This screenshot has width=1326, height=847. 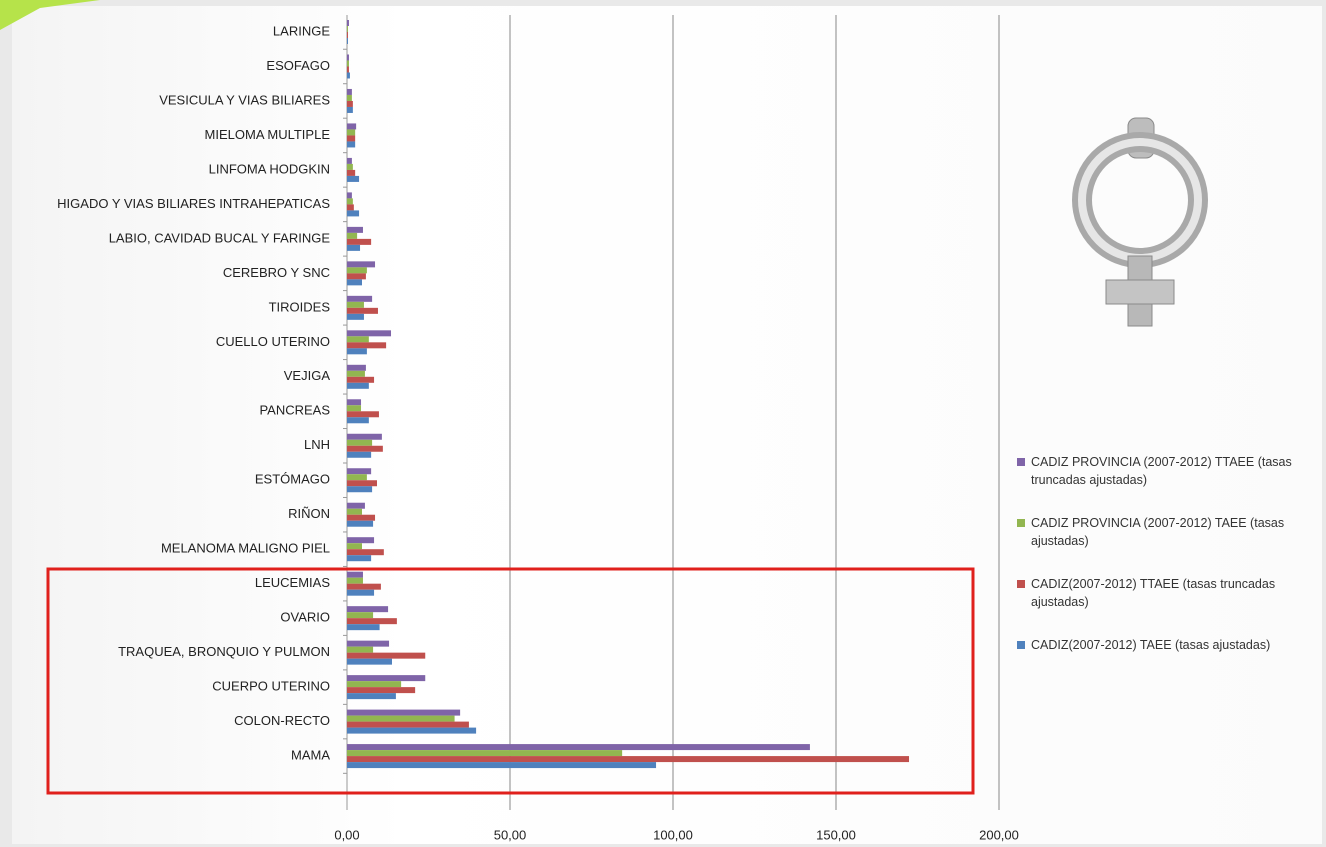 What do you see at coordinates (1151, 645) in the screenshot?
I see `legend-label: CADIZ(2007-2012) TAEE (tasas ajustadas)` at bounding box center [1151, 645].